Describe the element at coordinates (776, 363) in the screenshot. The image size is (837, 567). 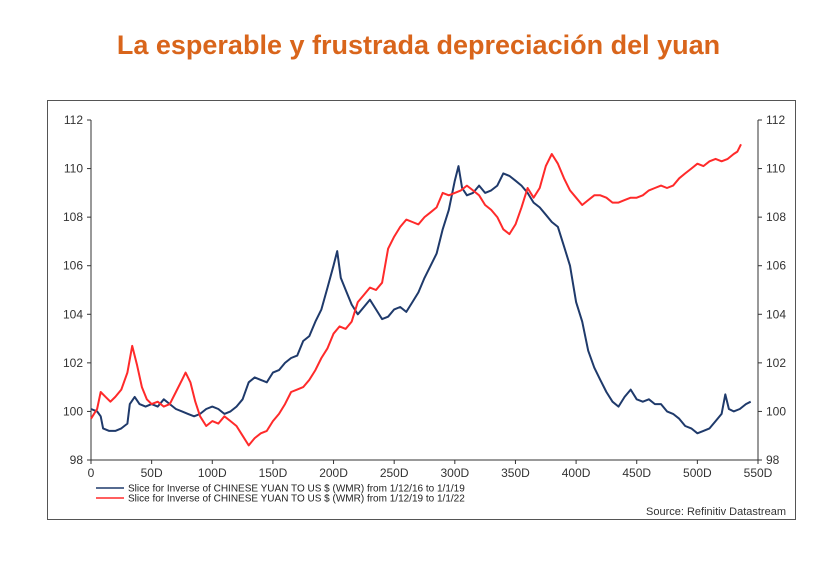
I see `y-tick-label-right: 102` at that location.